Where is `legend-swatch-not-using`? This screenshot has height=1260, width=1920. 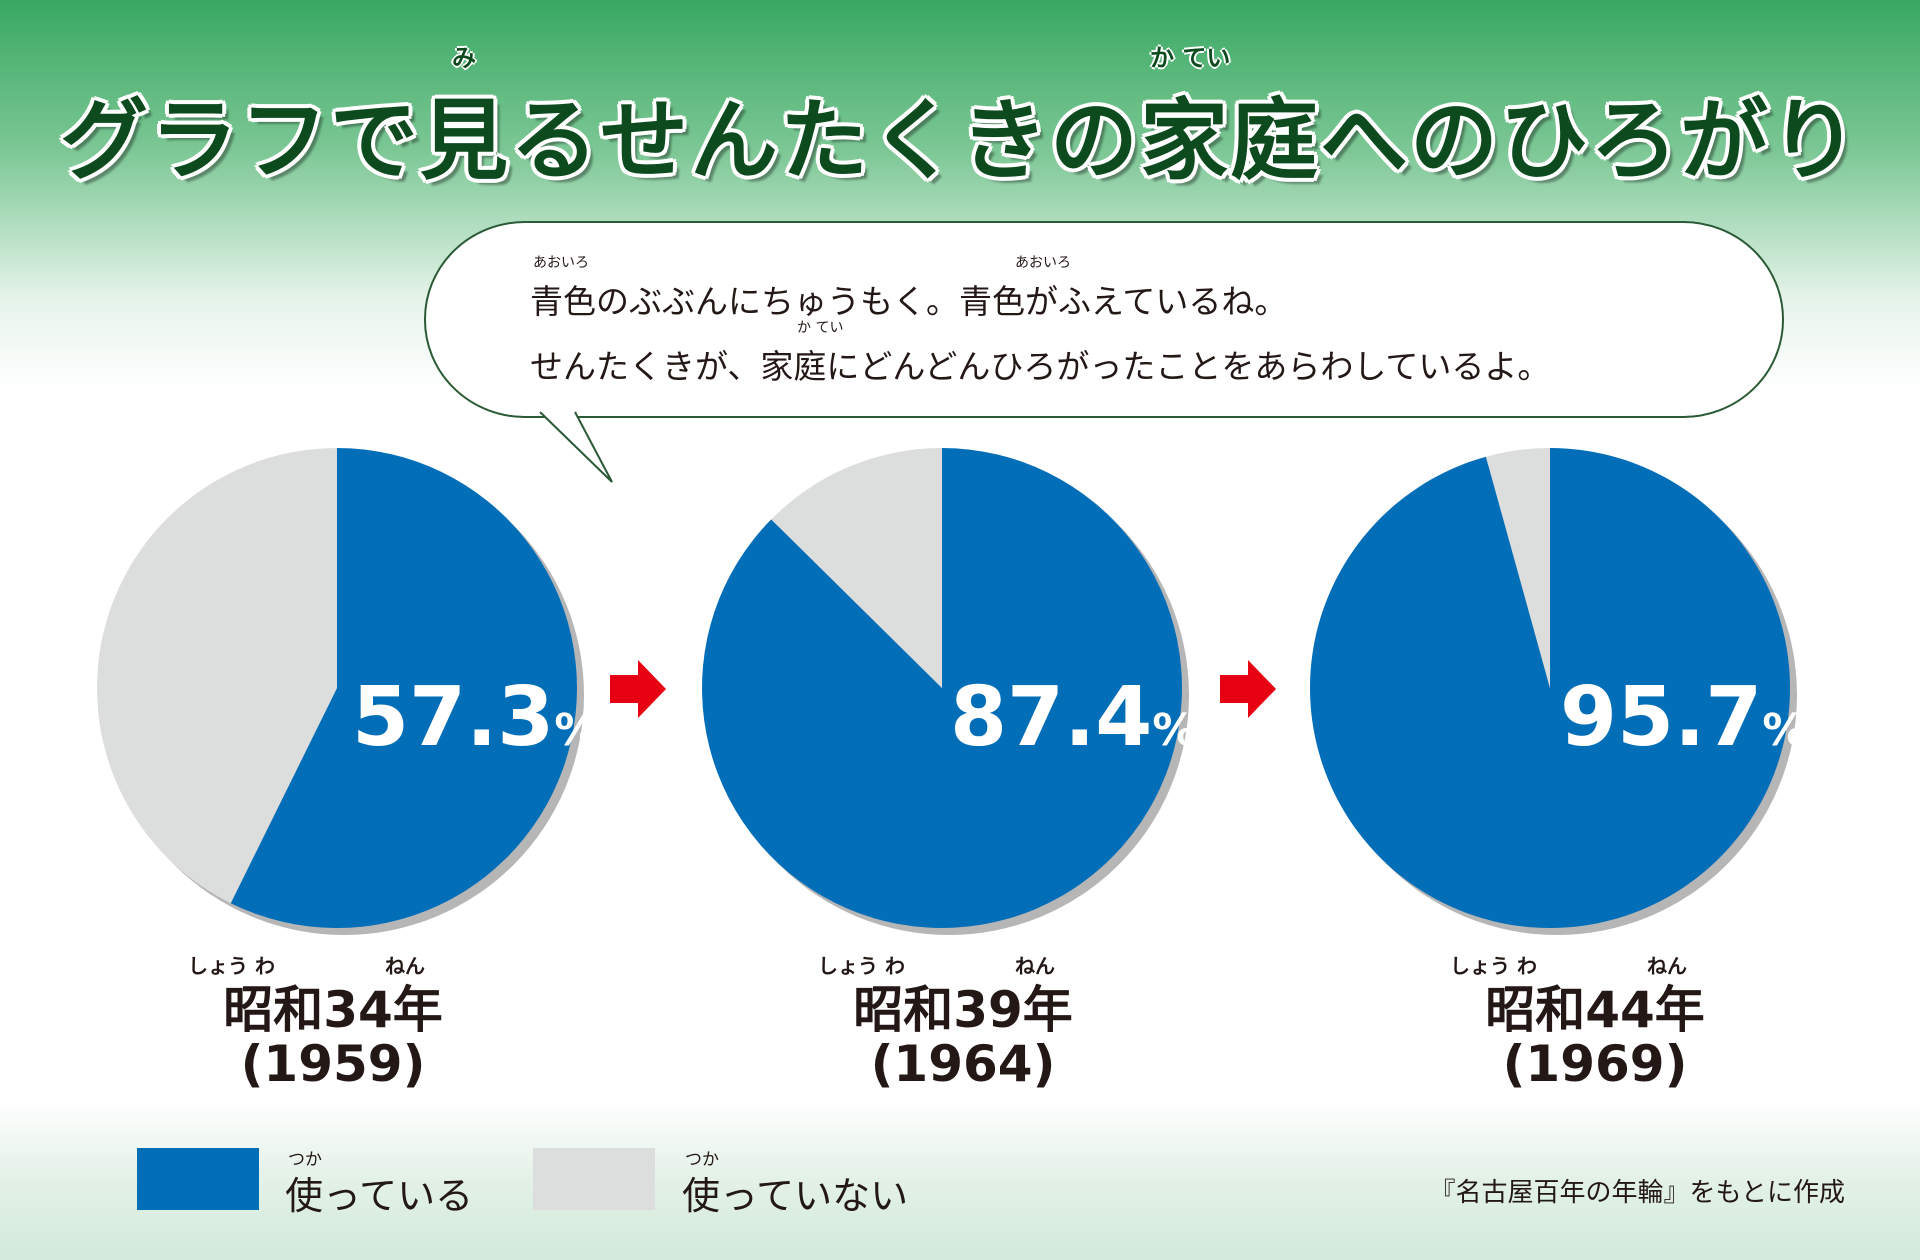 legend-swatch-not-using is located at coordinates (594, 1179).